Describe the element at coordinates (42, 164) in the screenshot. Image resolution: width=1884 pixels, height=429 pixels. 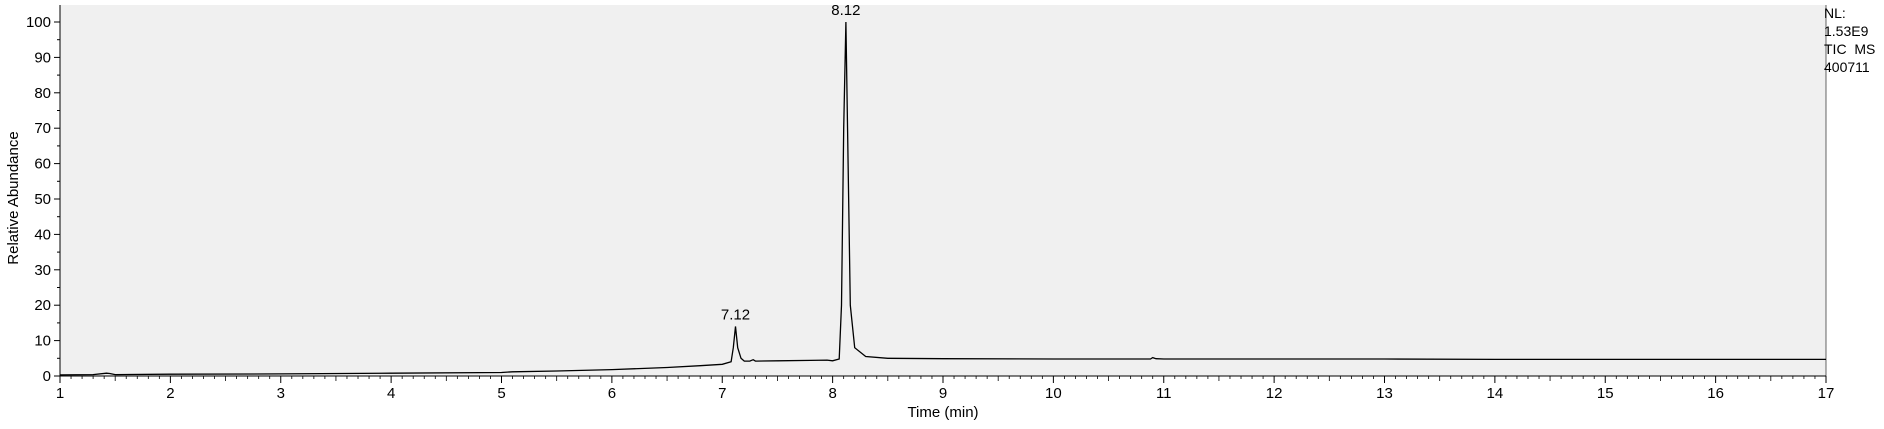
I see `y-tick-label: 60` at that location.